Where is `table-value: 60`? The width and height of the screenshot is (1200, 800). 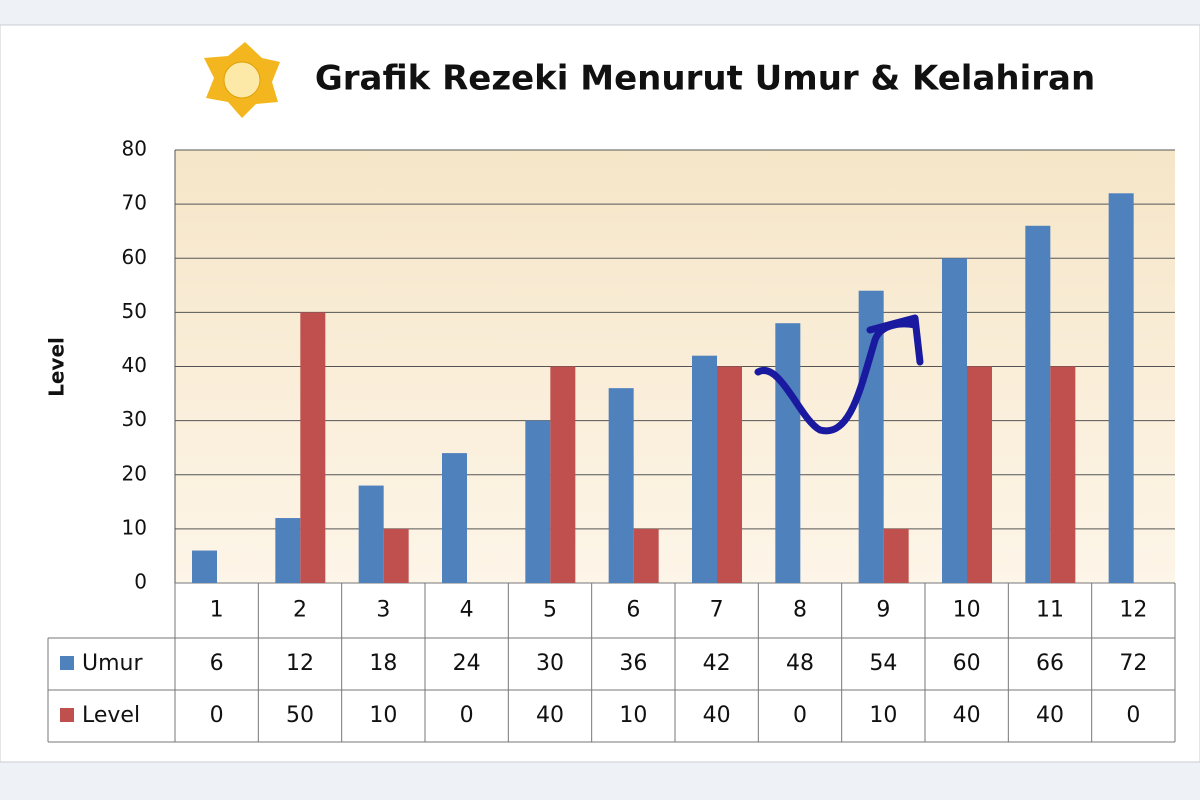 table-value: 60 is located at coordinates (967, 663).